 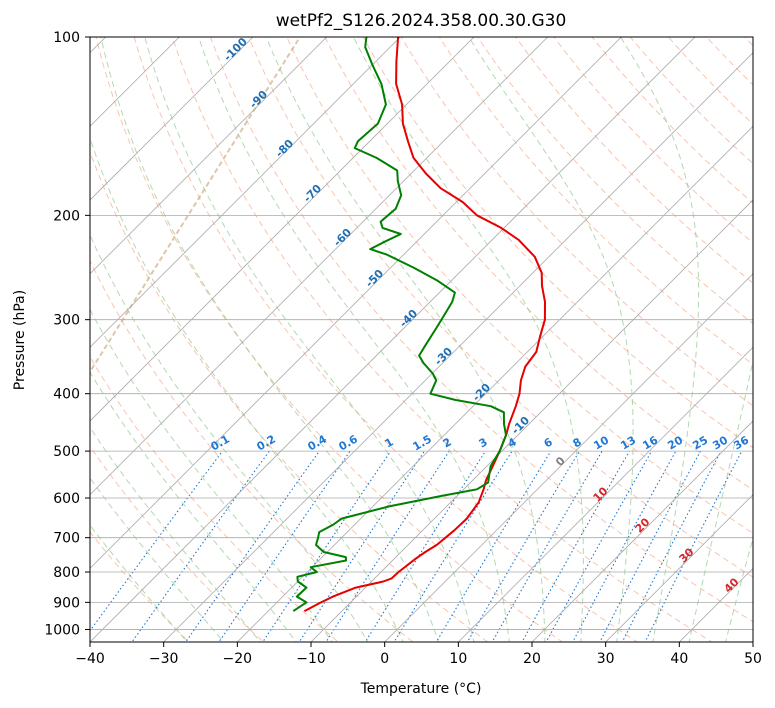 I want to click on y-tick-label: 200, so click(x=66, y=216).